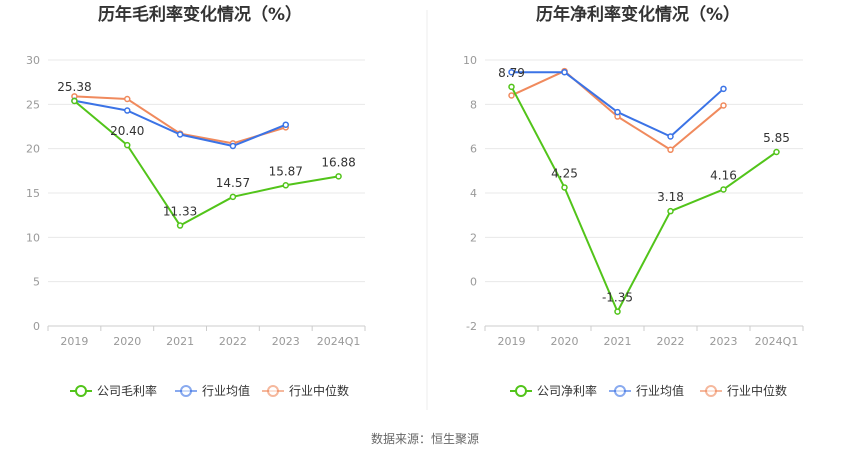 The image size is (850, 459). Describe the element at coordinates (286, 171) in the screenshot. I see `gross-margin-data-label: 15.87` at that location.